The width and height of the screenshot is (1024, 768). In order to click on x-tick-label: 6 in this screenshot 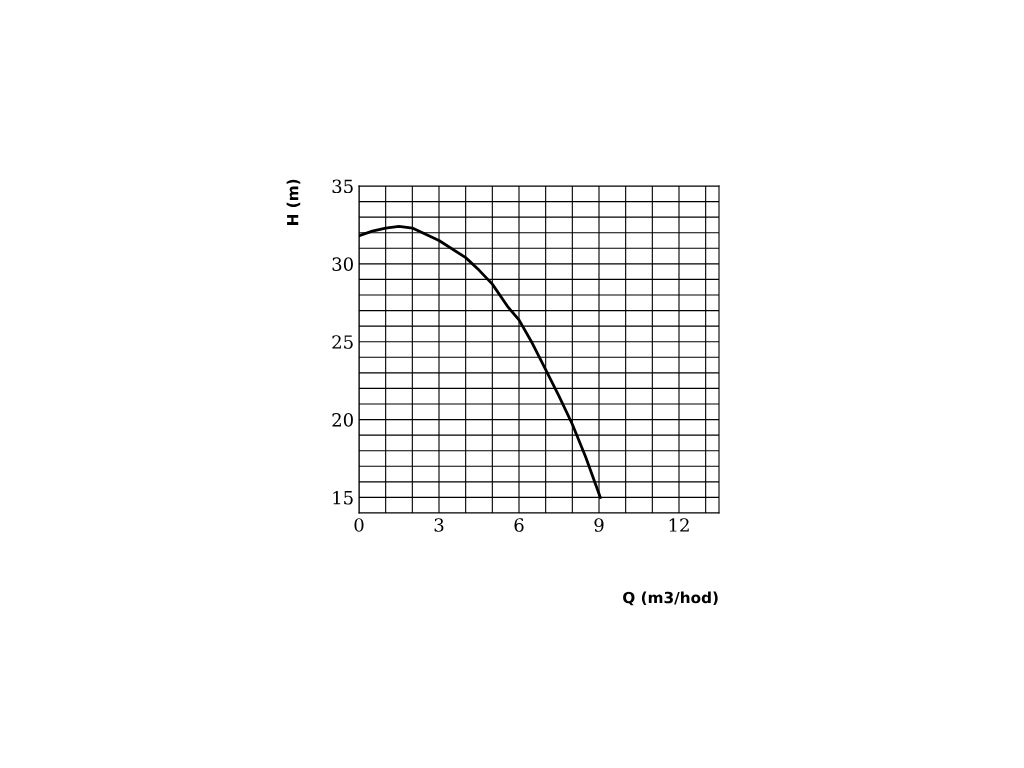, I will do `click(519, 525)`.